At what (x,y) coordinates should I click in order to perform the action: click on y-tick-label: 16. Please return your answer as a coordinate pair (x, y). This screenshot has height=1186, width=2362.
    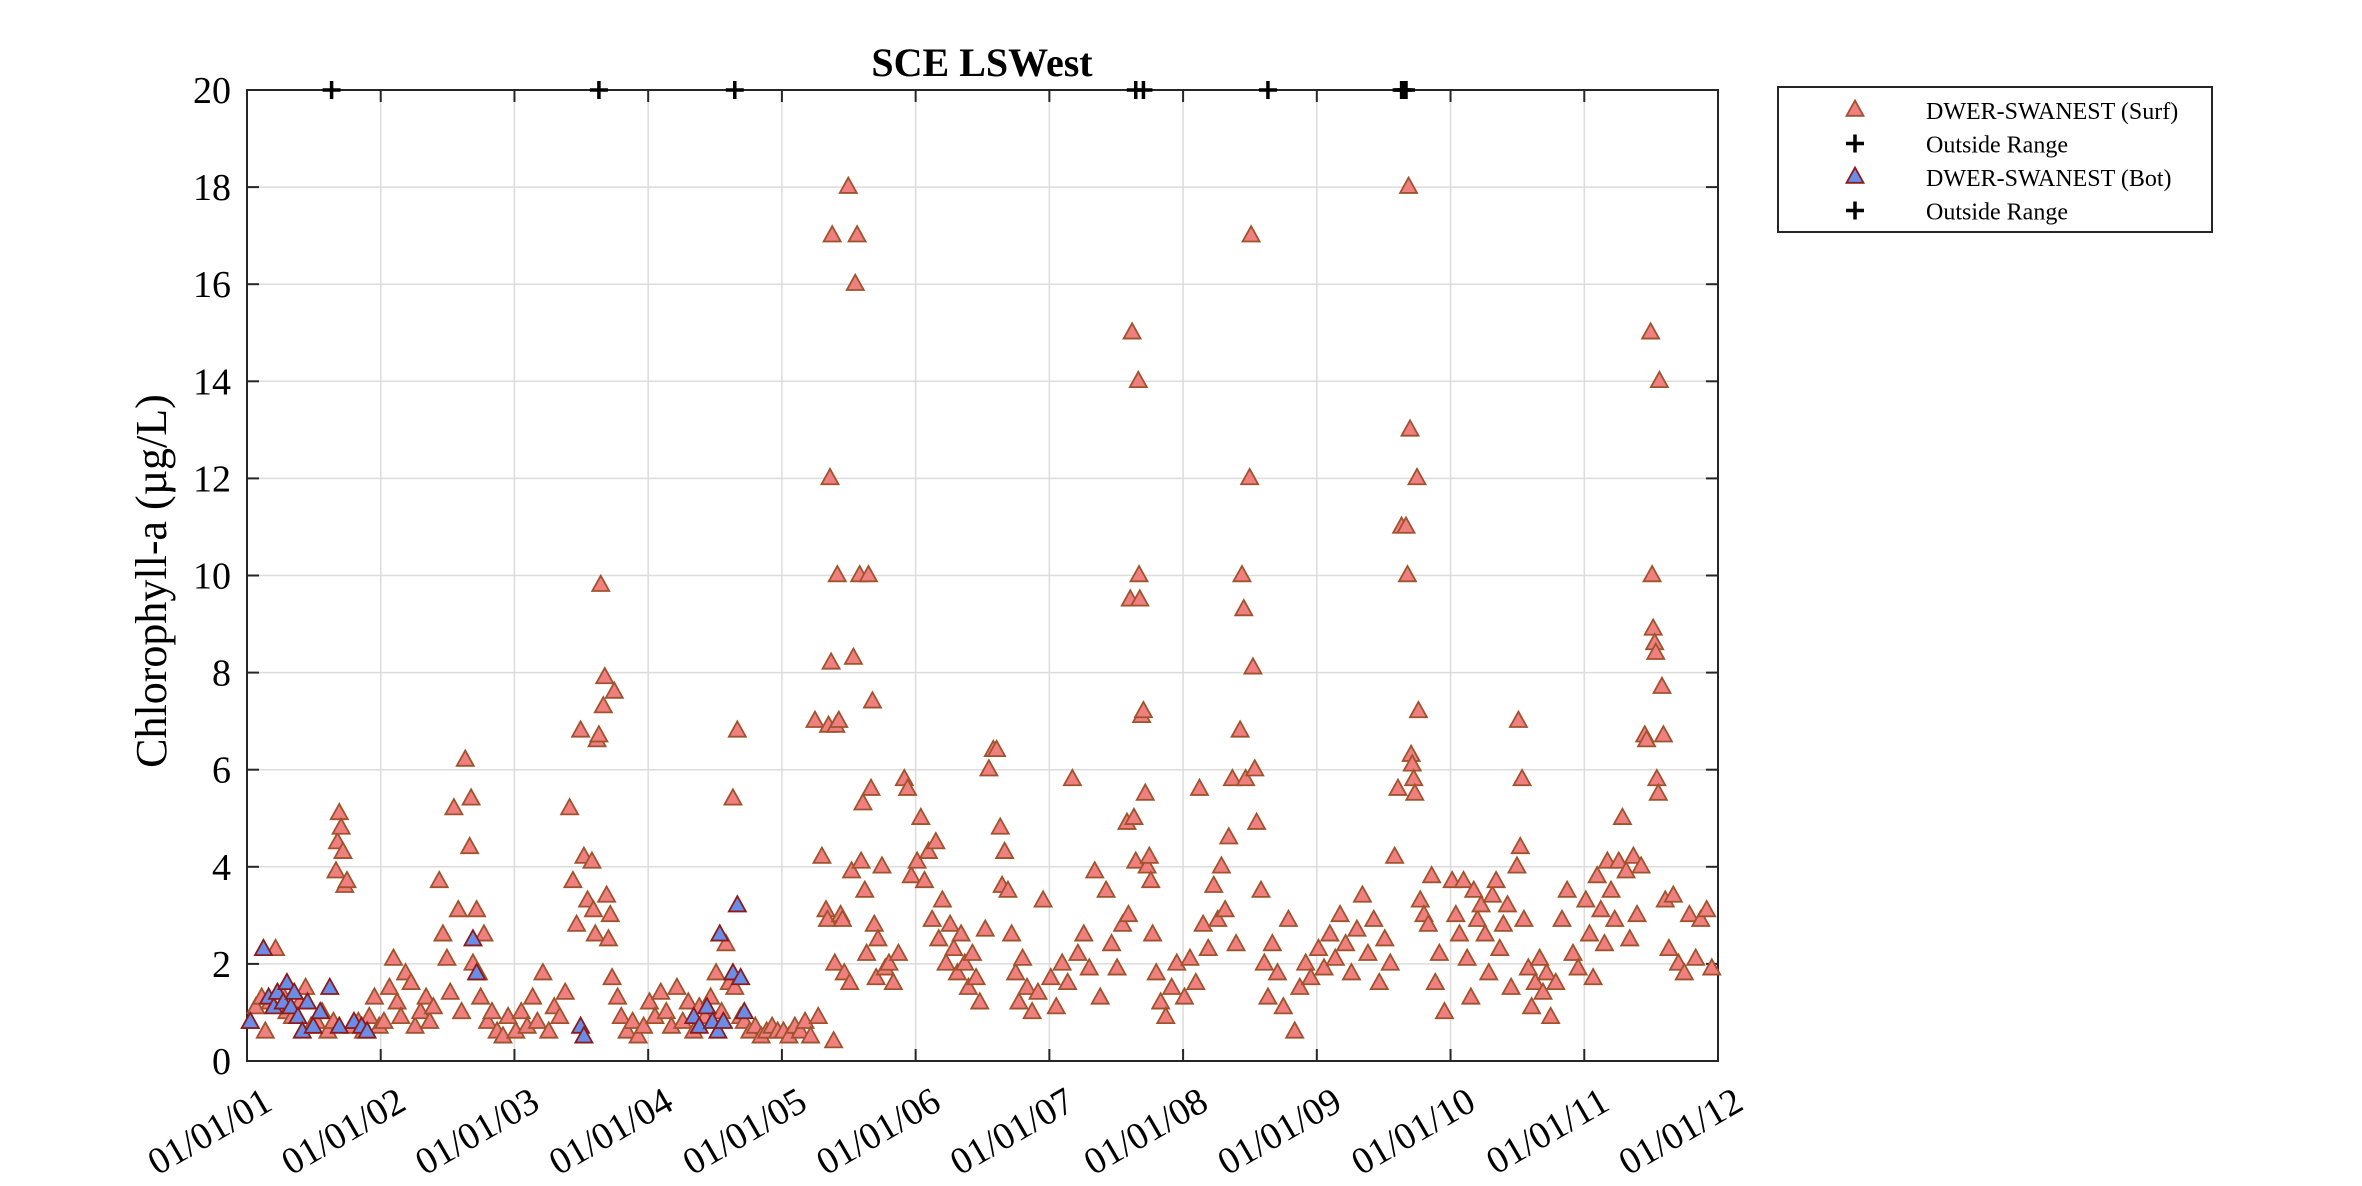
    Looking at the image, I should click on (212, 285).